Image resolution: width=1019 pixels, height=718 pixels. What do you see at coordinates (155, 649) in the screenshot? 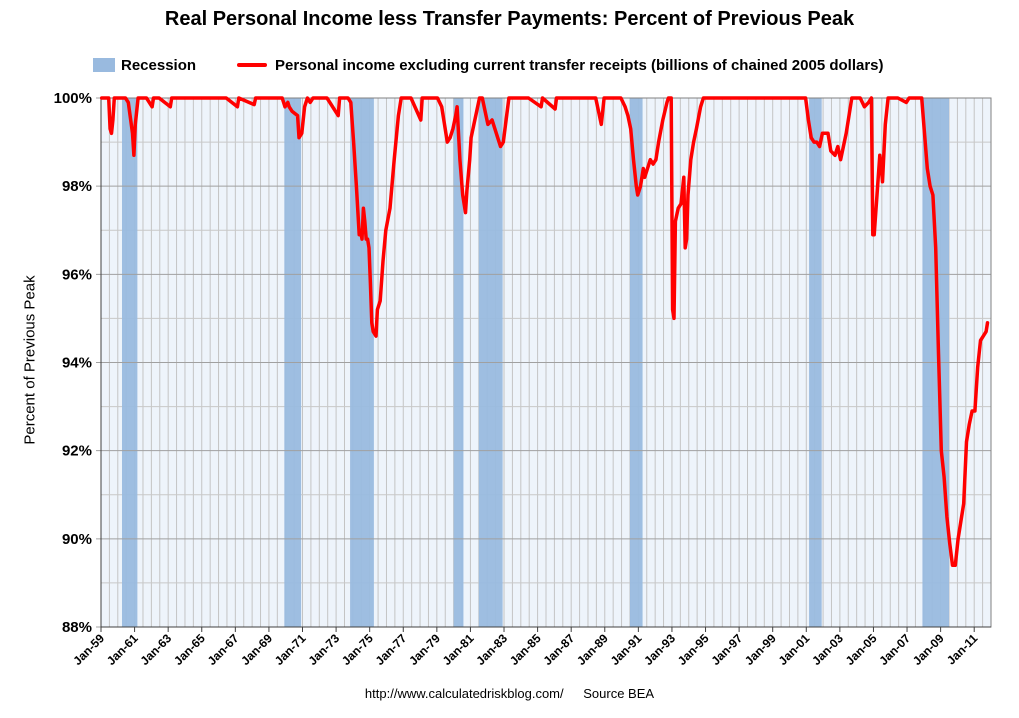
I see `x-tick-label: Jan-63` at bounding box center [155, 649].